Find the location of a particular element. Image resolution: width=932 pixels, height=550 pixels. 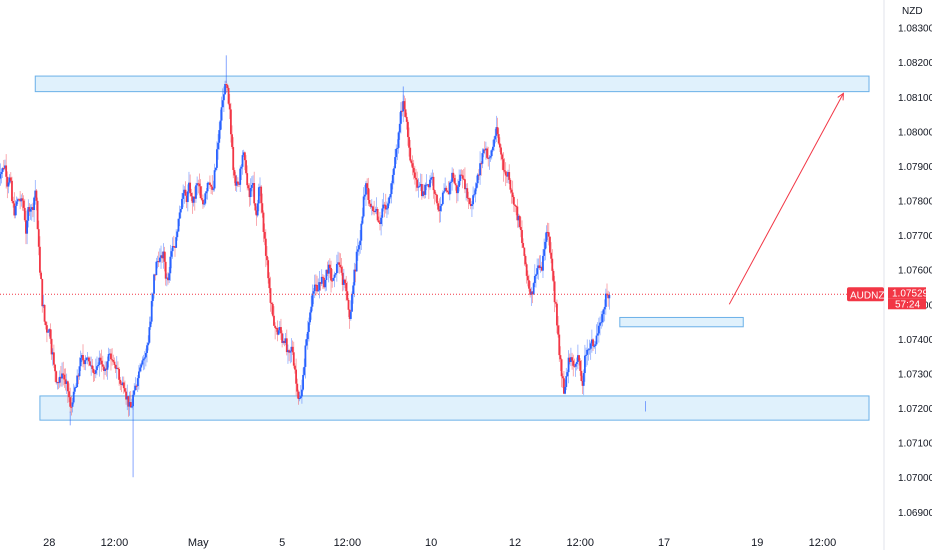

x-tick-label: May is located at coordinates (198, 543).